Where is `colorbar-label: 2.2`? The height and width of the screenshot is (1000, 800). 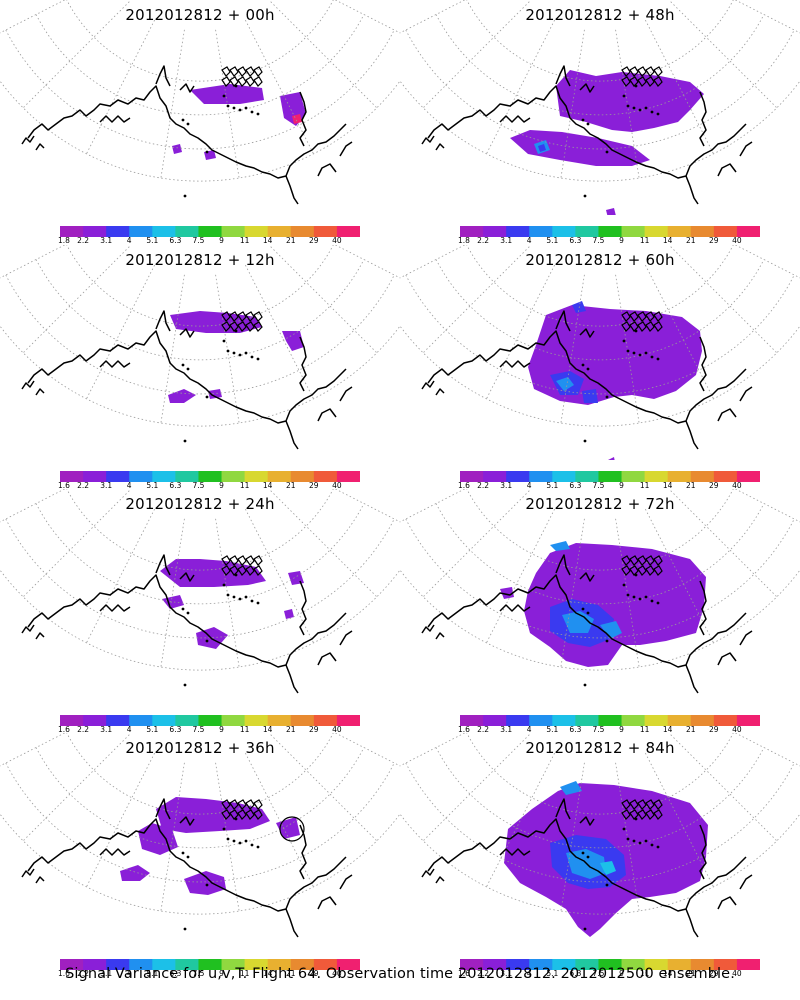
colorbar-label: 2.2 is located at coordinates (483, 240).